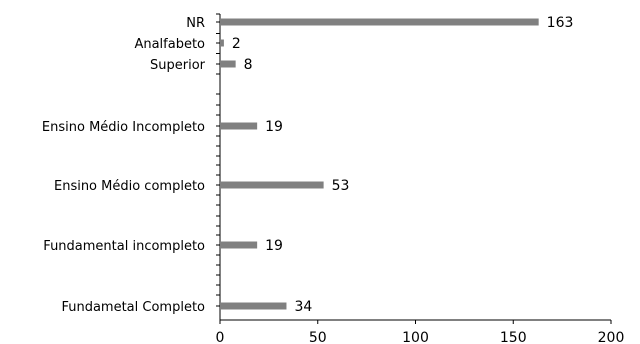 The image size is (640, 344). Describe the element at coordinates (123, 127) in the screenshot. I see `category-label: Ensino Médio Incompleto` at that location.